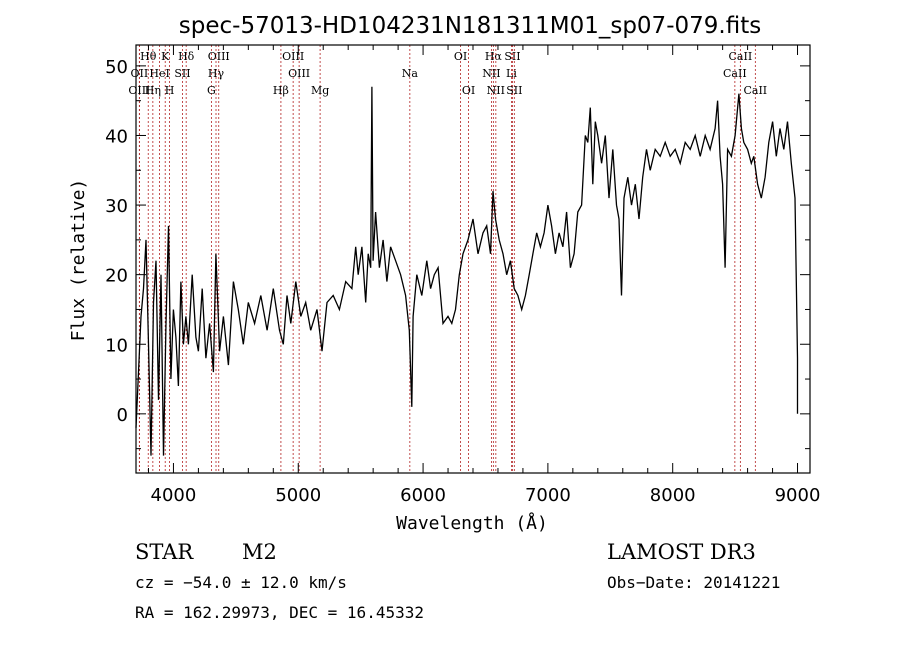 The height and width of the screenshot is (649, 900). What do you see at coordinates (116, 67) in the screenshot?
I see `y-tick-label: 50` at bounding box center [116, 67].